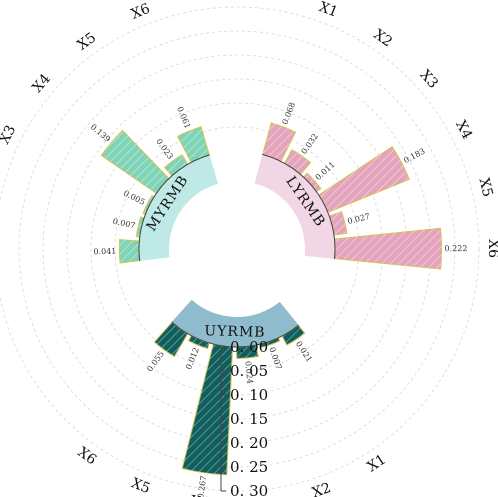 The image size is (498, 497). I want to click on value-label-lyrmb-x4: 0.183, so click(414, 156).